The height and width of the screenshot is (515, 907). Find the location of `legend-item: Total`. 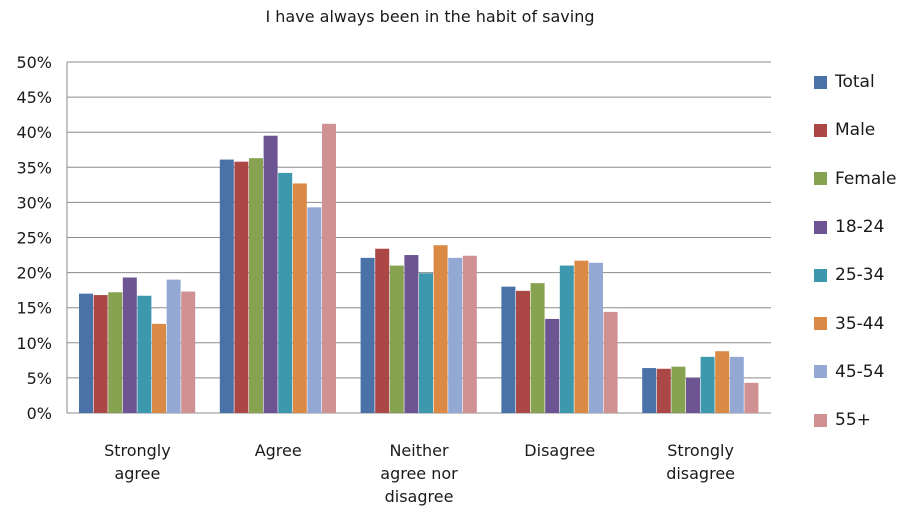

legend-item: Total is located at coordinates (855, 82).